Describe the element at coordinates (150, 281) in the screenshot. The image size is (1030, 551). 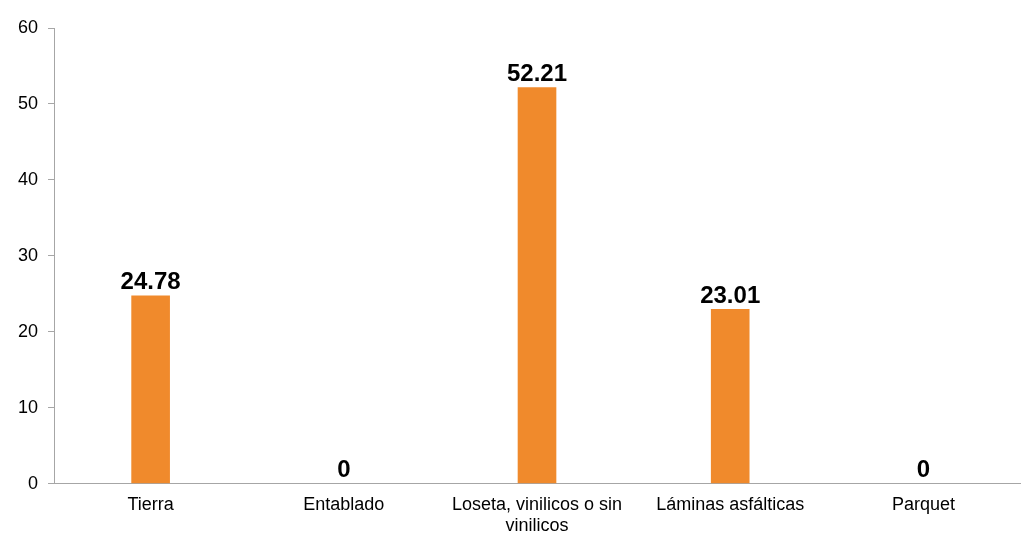
I see `data-label: 24.78` at that location.